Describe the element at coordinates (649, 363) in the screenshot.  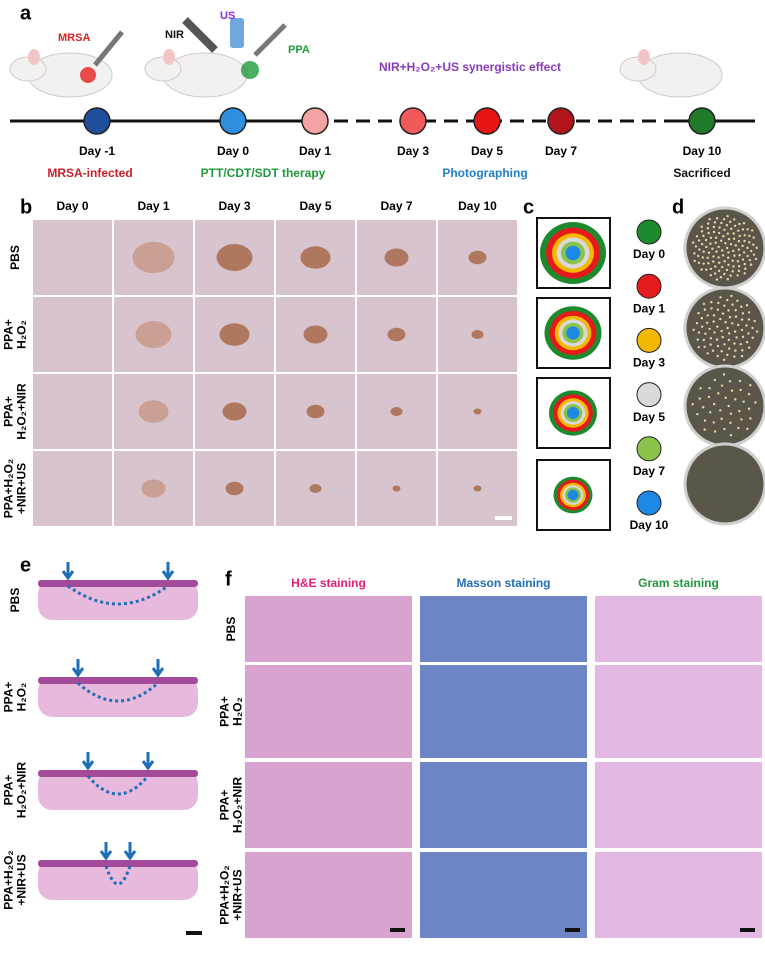
I see `legend-label: Day 3` at that location.